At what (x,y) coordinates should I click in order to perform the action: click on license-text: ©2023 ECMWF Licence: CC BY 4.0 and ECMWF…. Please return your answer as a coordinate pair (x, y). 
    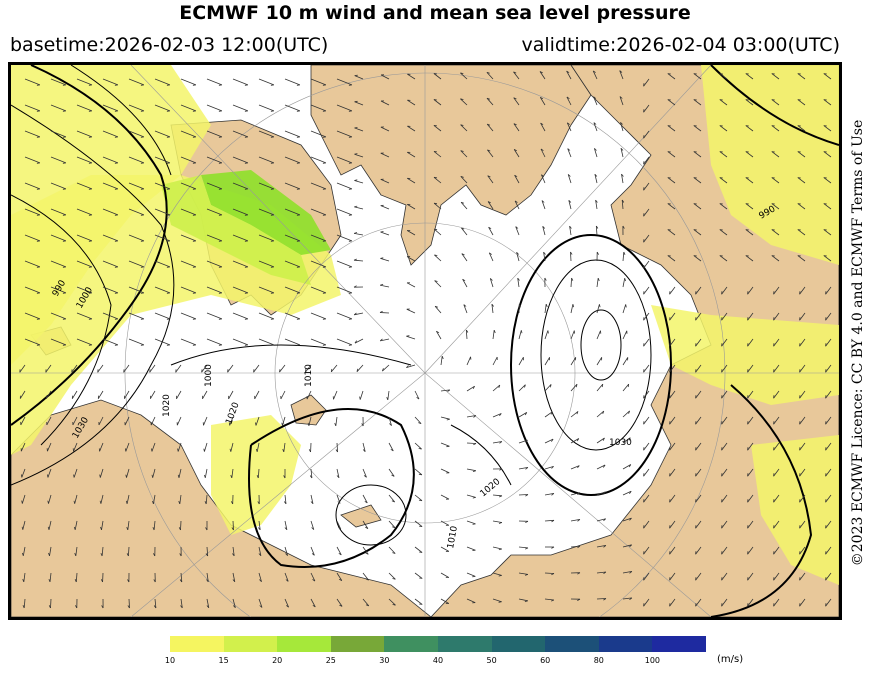
    Looking at the image, I should click on (858, 343).